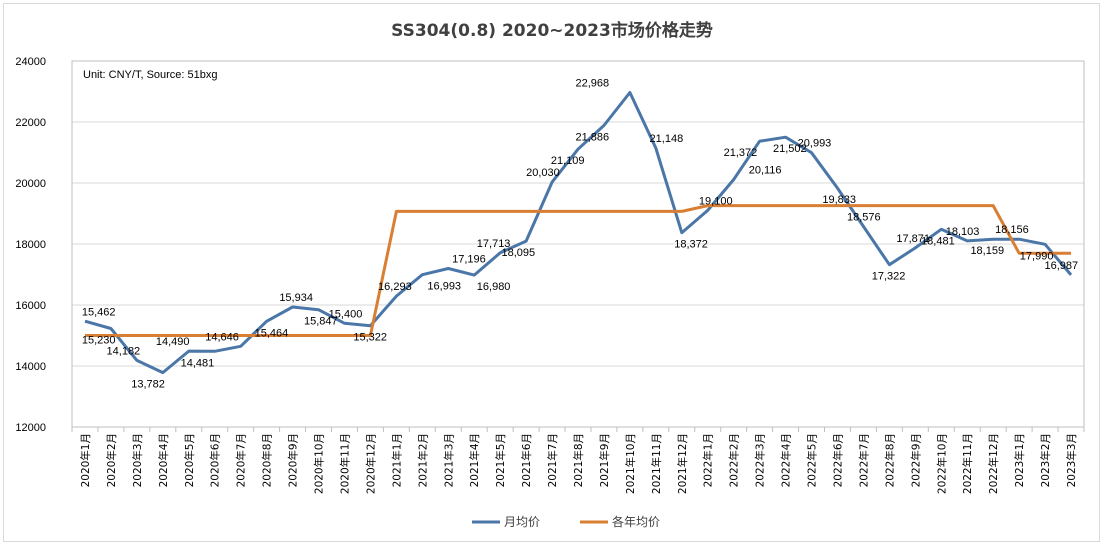 The height and width of the screenshot is (547, 1105). Describe the element at coordinates (1061, 266) in the screenshot. I see `data-label: 16,987` at that location.